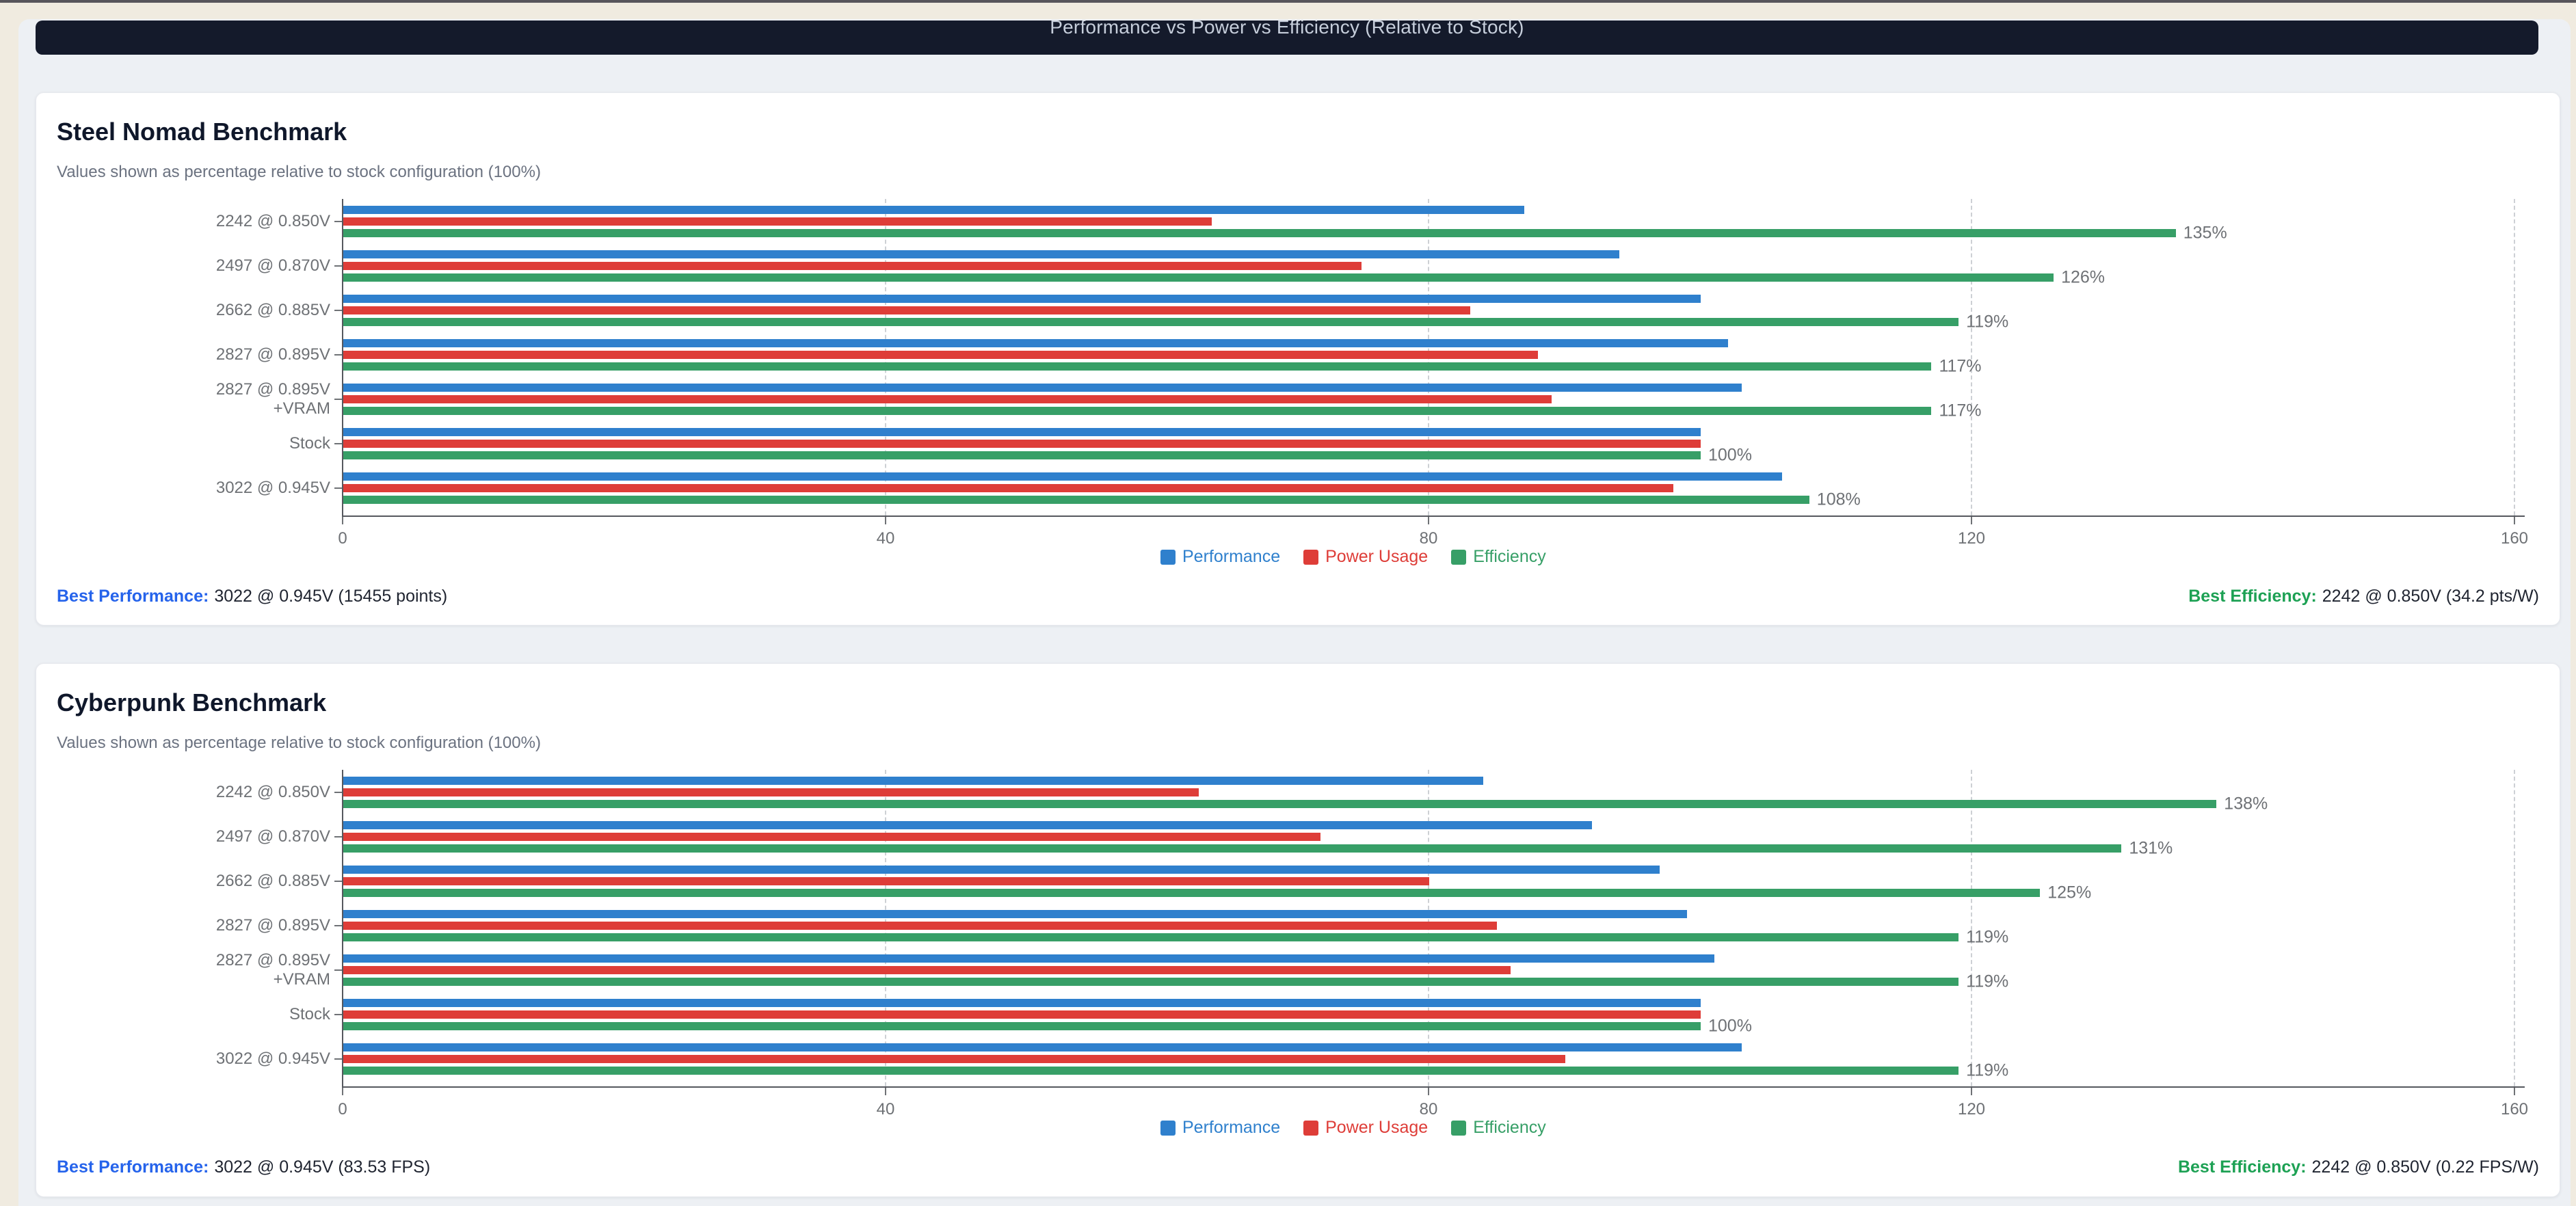  What do you see at coordinates (1459, 1128) in the screenshot?
I see `efficiency-swatch` at bounding box center [1459, 1128].